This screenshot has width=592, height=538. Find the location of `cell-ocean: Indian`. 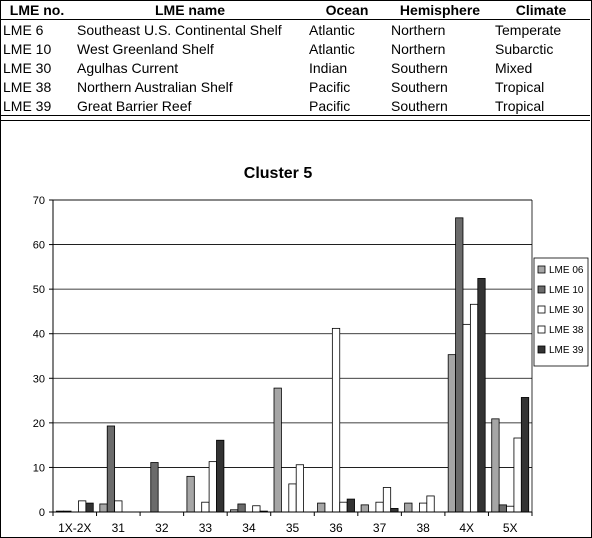

cell-ocean: Indian is located at coordinates (328, 67).